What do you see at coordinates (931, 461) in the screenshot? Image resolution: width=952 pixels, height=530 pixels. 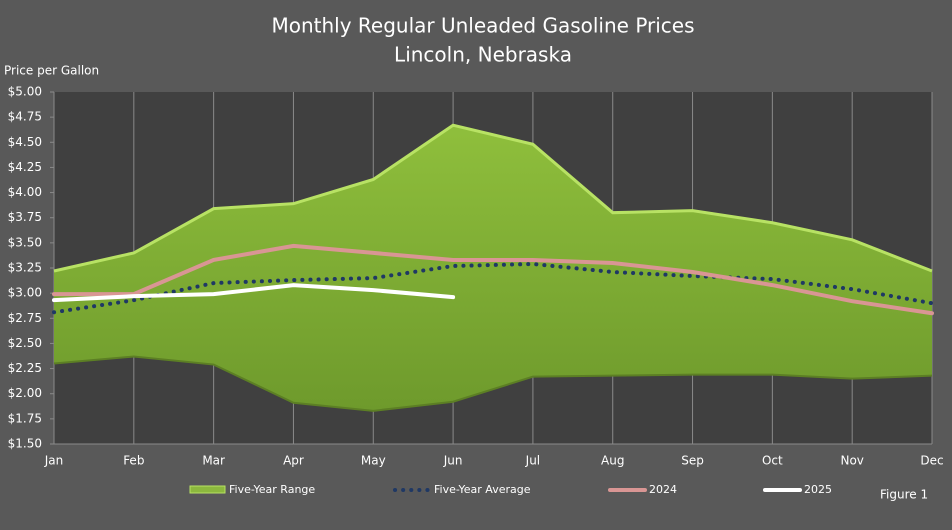 I see `x-tick-label: Dec` at bounding box center [931, 461].